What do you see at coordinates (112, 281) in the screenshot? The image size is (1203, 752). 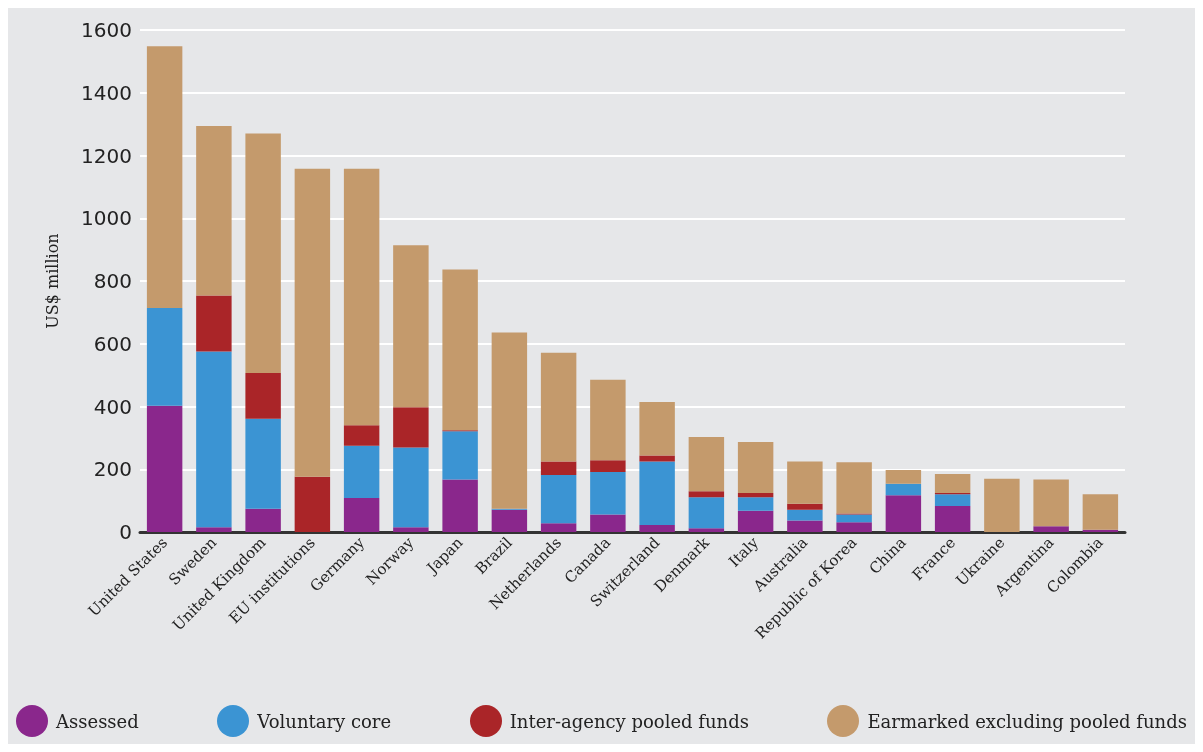 I see `y-tick-label: 800` at bounding box center [112, 281].